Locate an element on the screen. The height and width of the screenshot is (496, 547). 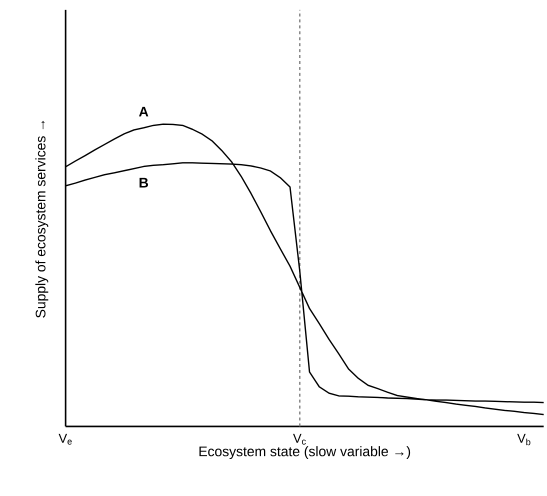
x-tick-label: V$_{e}$ is located at coordinates (65, 439).